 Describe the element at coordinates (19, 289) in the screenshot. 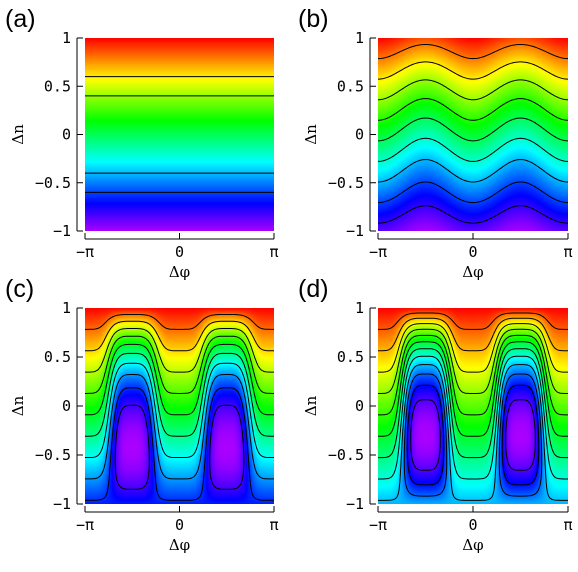

I see `panel-label: (c)` at that location.